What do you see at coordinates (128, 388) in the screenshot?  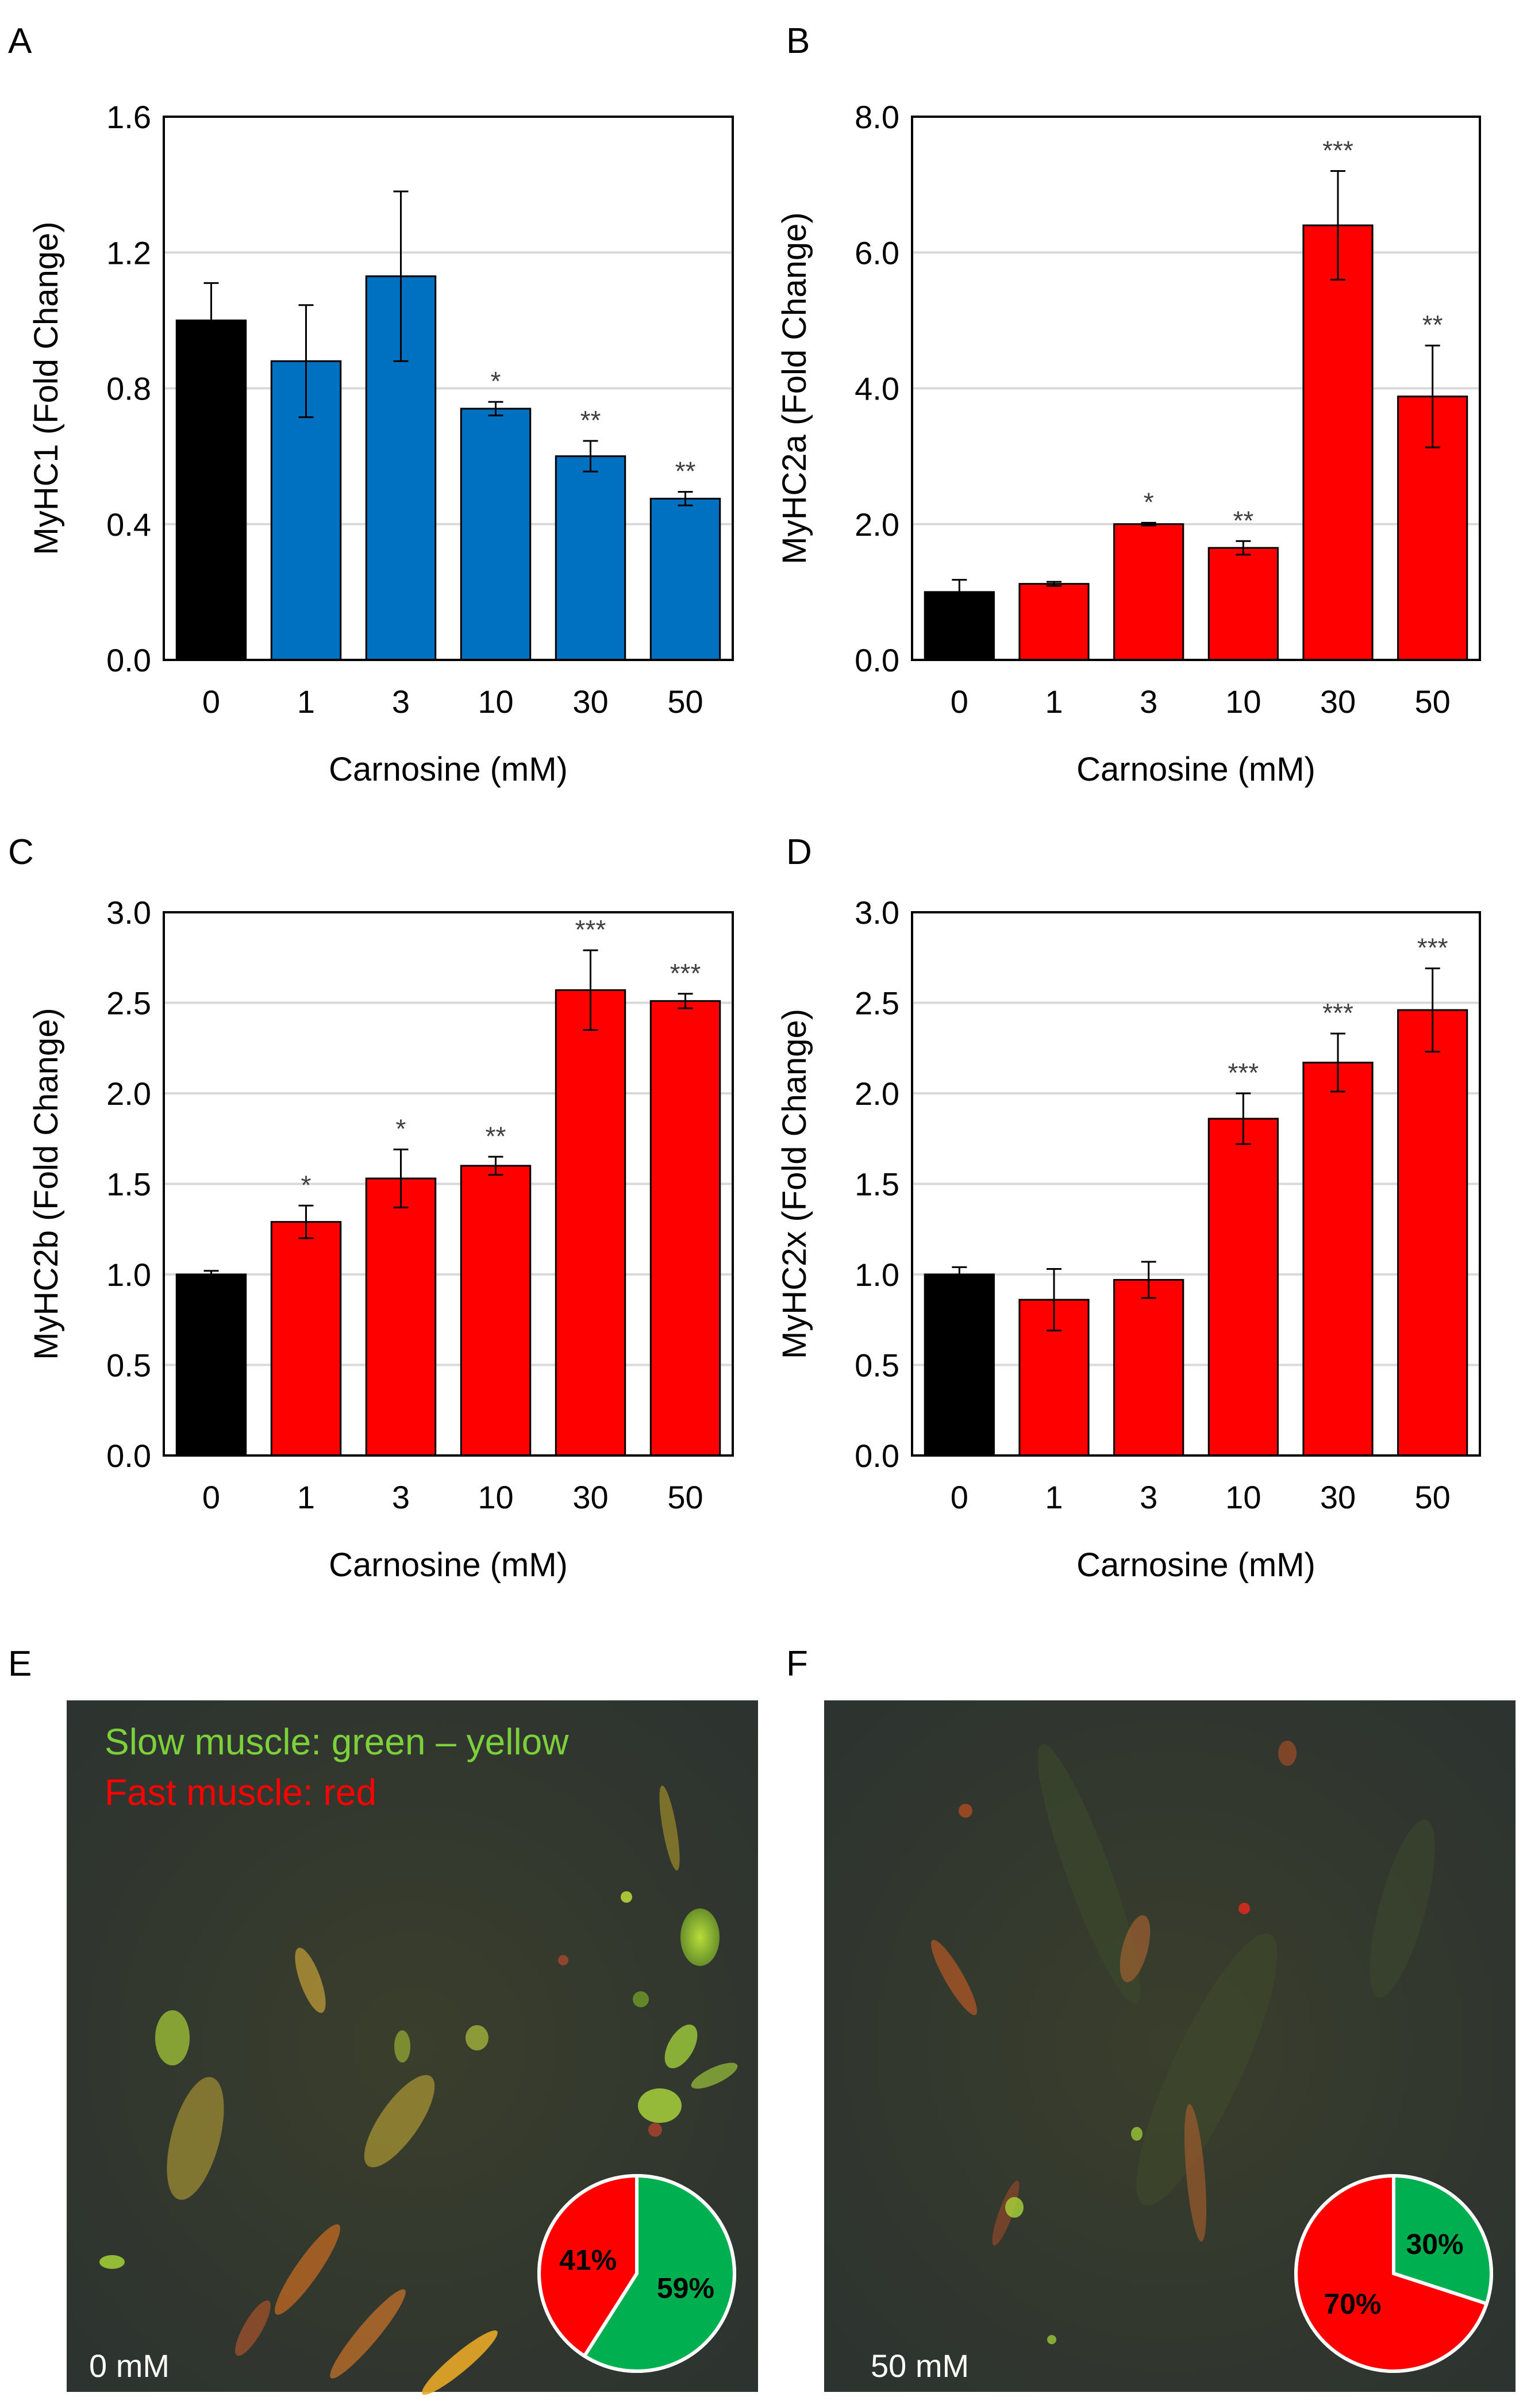 I see `y-tick-labels: 0.0 0.4 0.8 1.2 1.6` at bounding box center [128, 388].